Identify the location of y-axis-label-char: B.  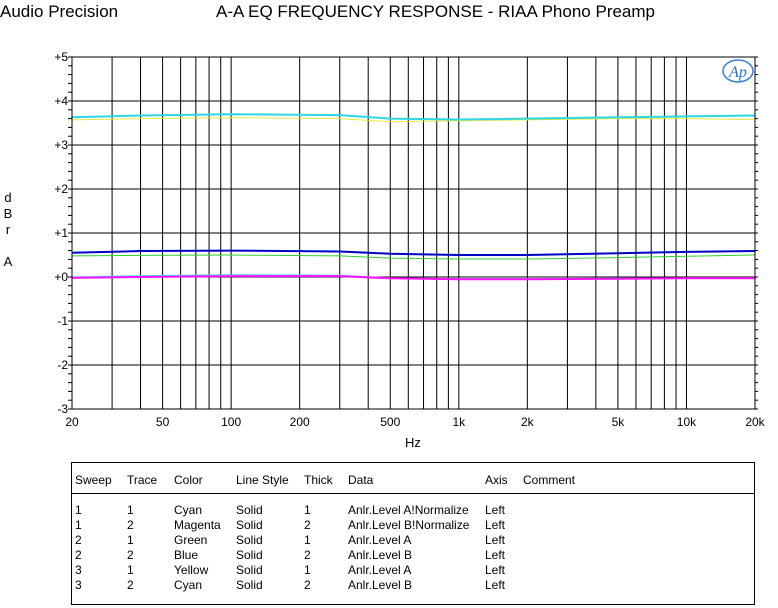
(8, 213).